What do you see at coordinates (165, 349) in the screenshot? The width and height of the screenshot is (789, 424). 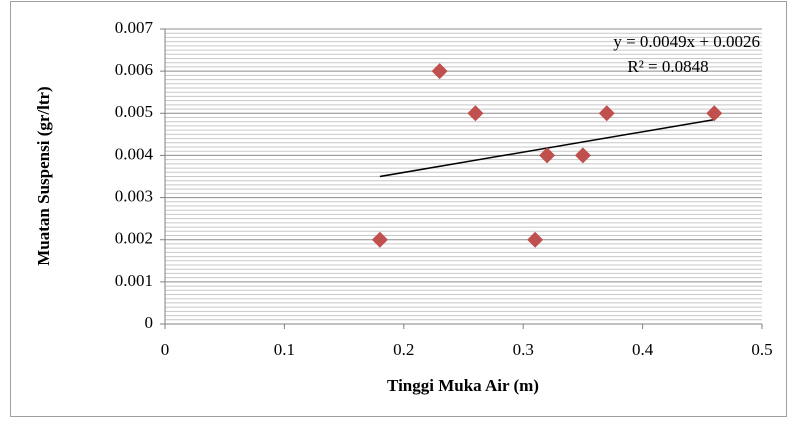 I see `x-tick-label: 0` at bounding box center [165, 349].